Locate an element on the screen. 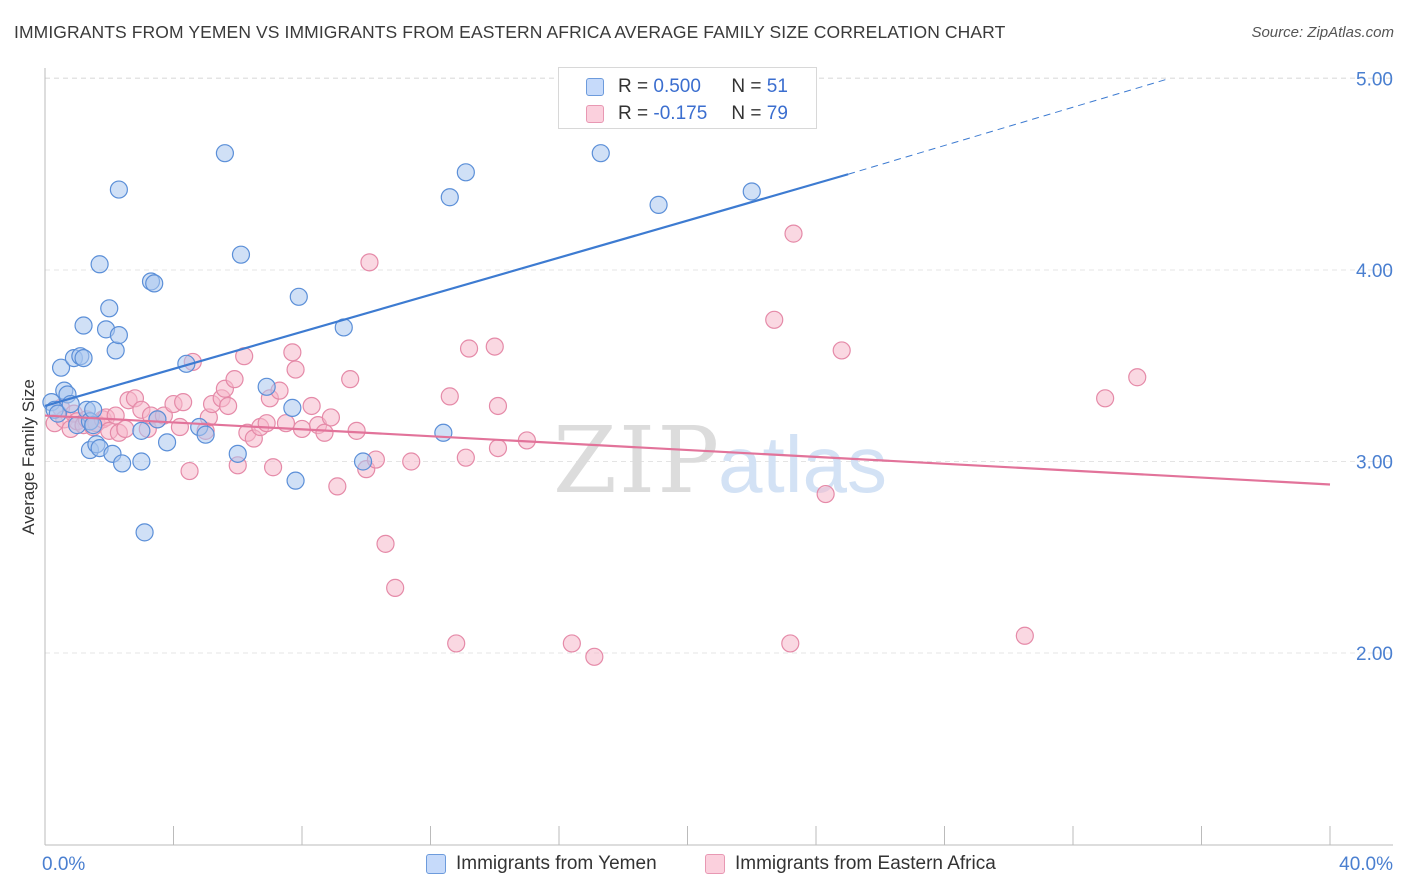  watermark: ZIP atlas is located at coordinates (720, 460).